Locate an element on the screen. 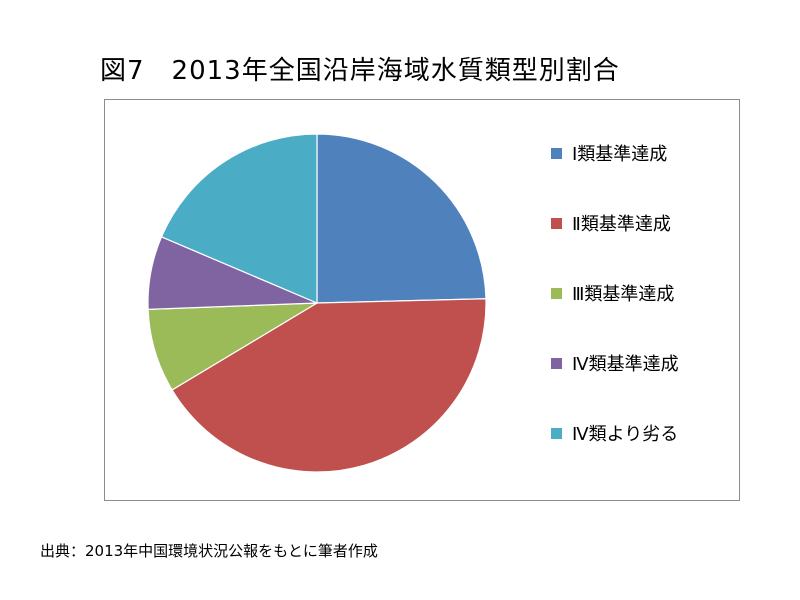 This screenshot has width=800, height=600. legend-item-5: Ⅳ類より劣る is located at coordinates (614, 433).